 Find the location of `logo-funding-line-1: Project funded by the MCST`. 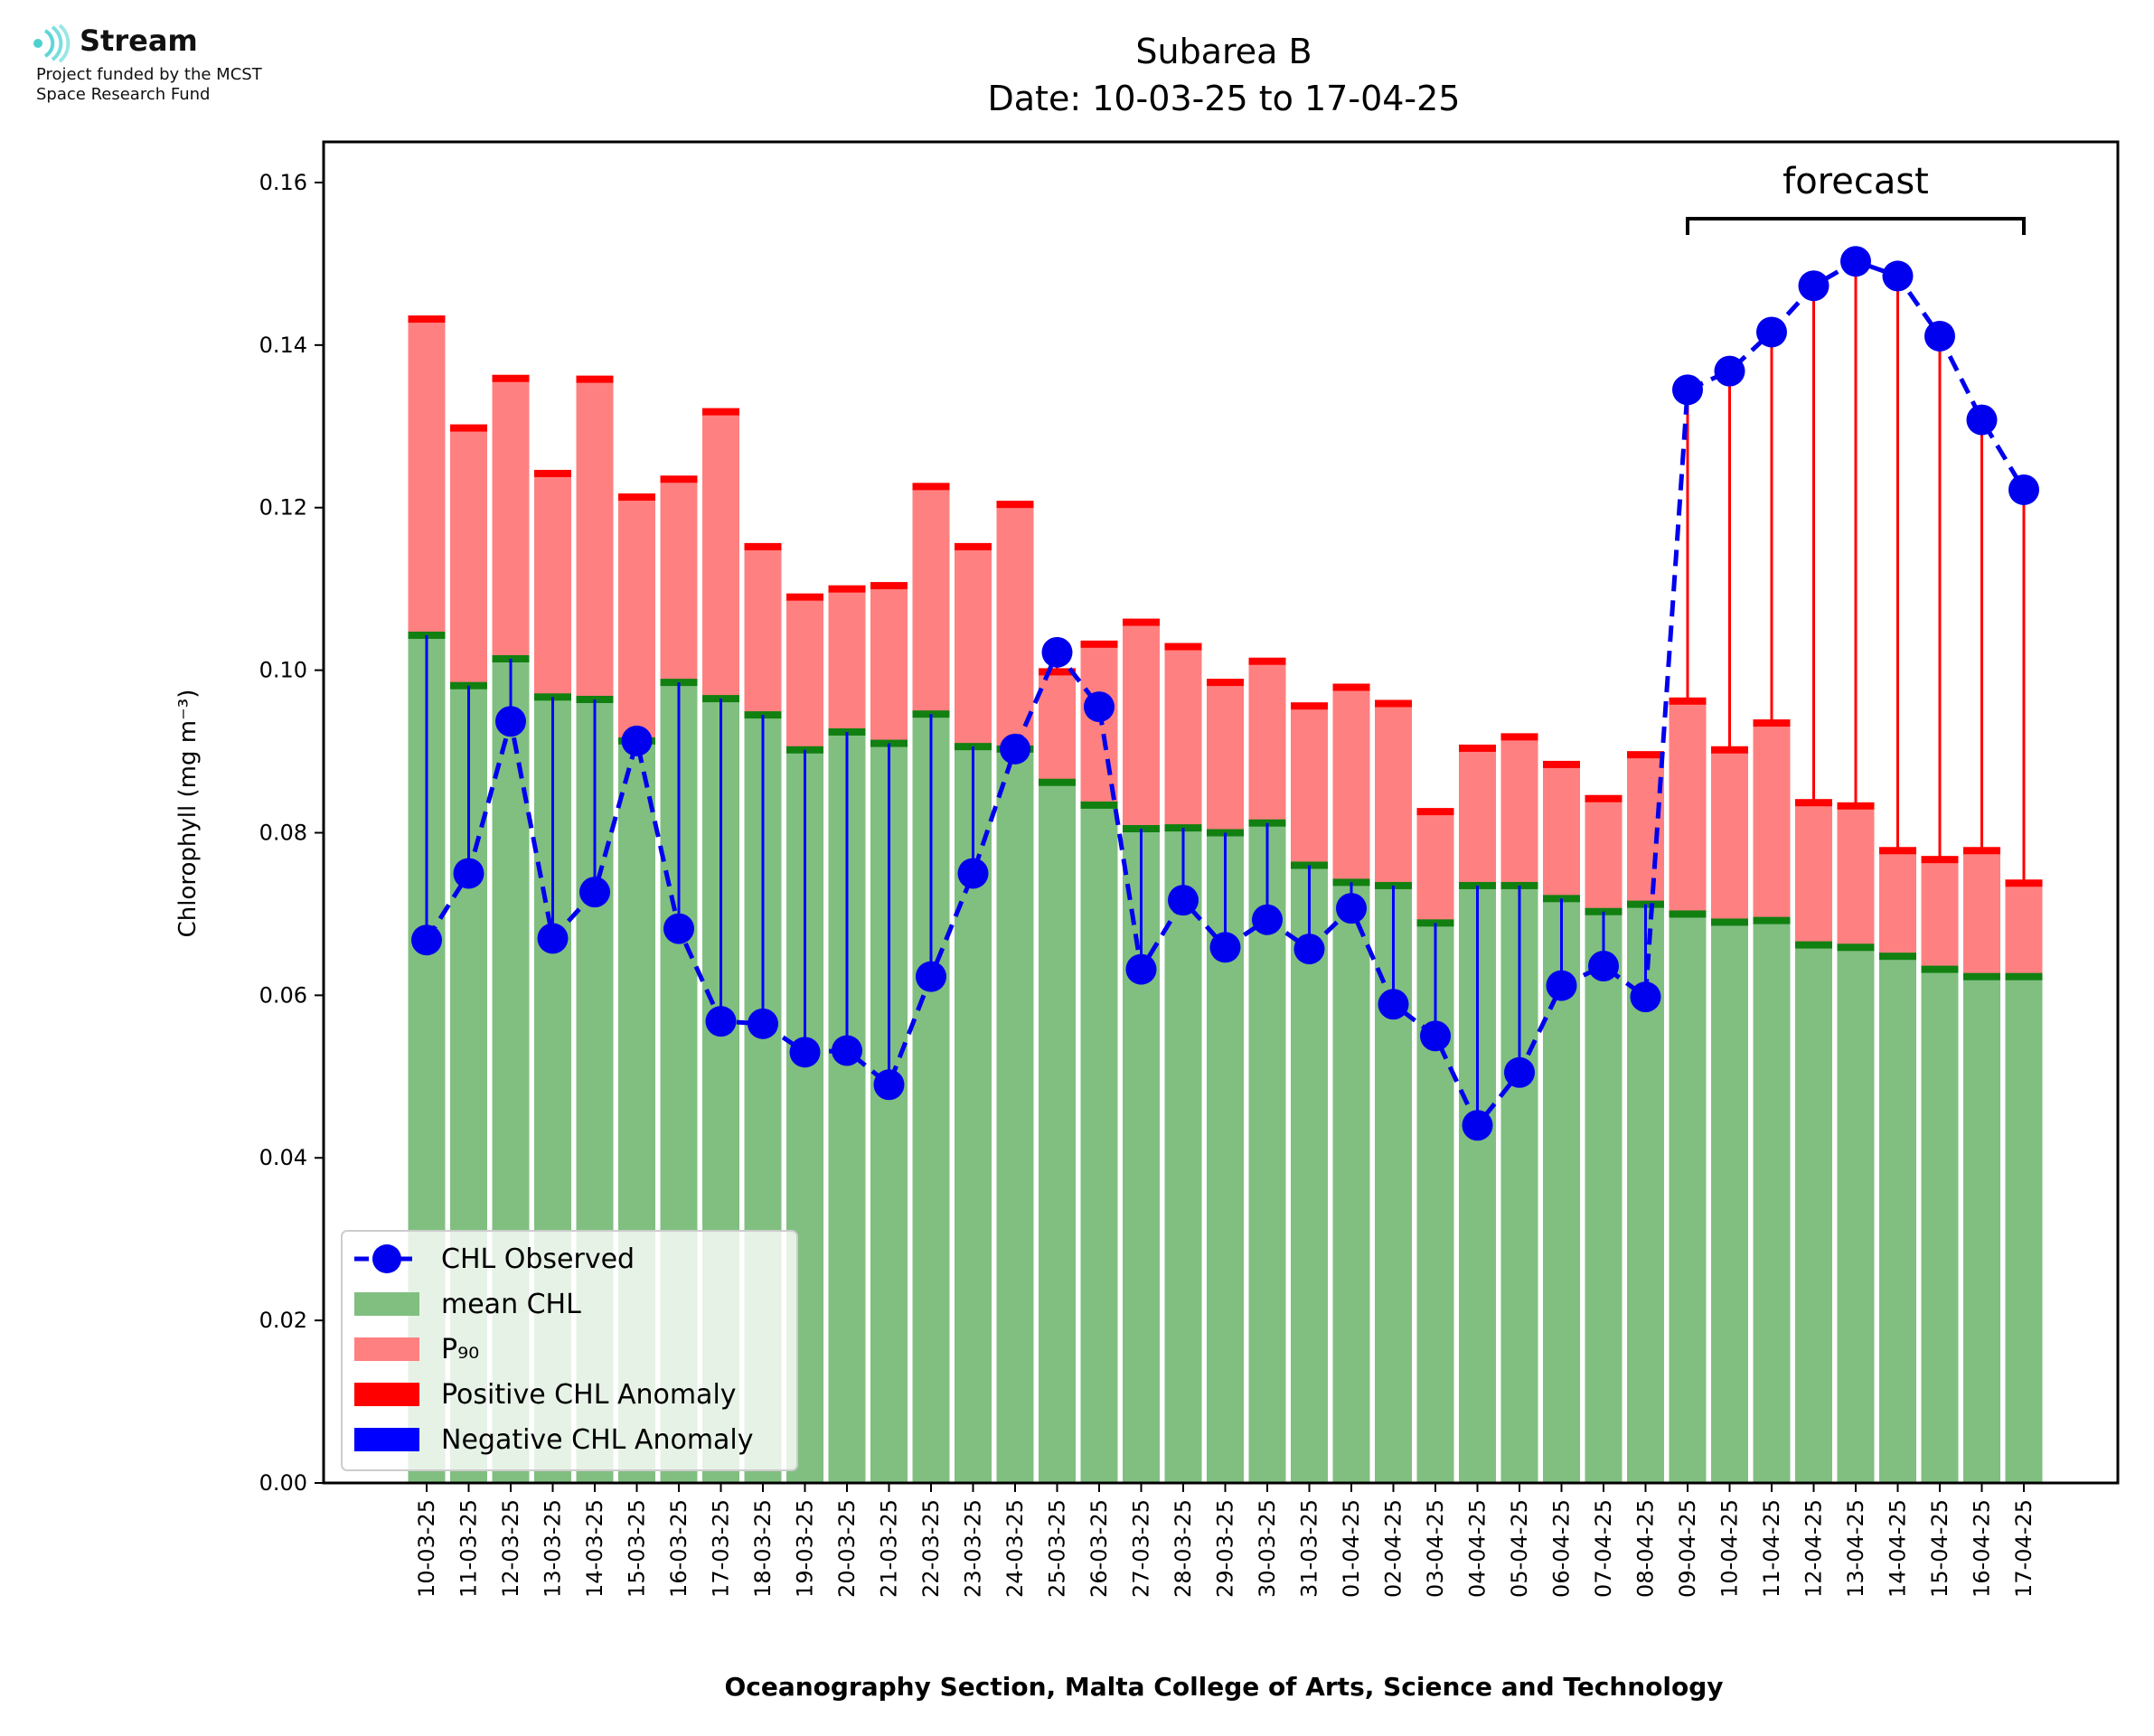

logo-funding-line-1: Project funded by the MCST is located at coordinates (149, 75).